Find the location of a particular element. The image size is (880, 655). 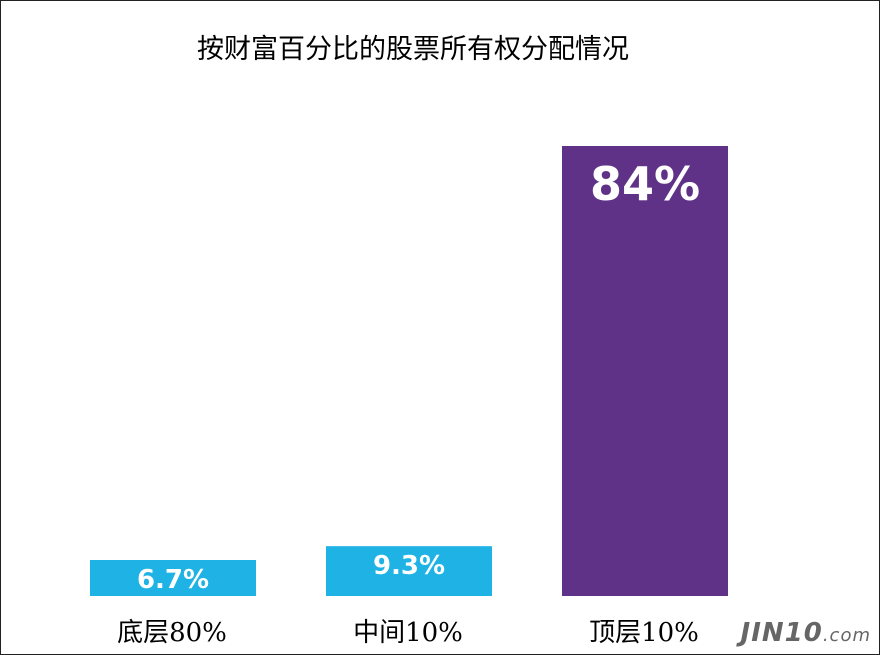

watermark-domain: .com is located at coordinates (846, 635).